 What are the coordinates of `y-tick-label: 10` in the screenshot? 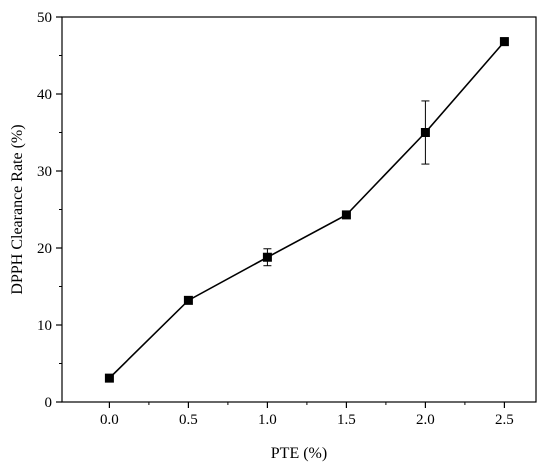 It's located at (44, 326).